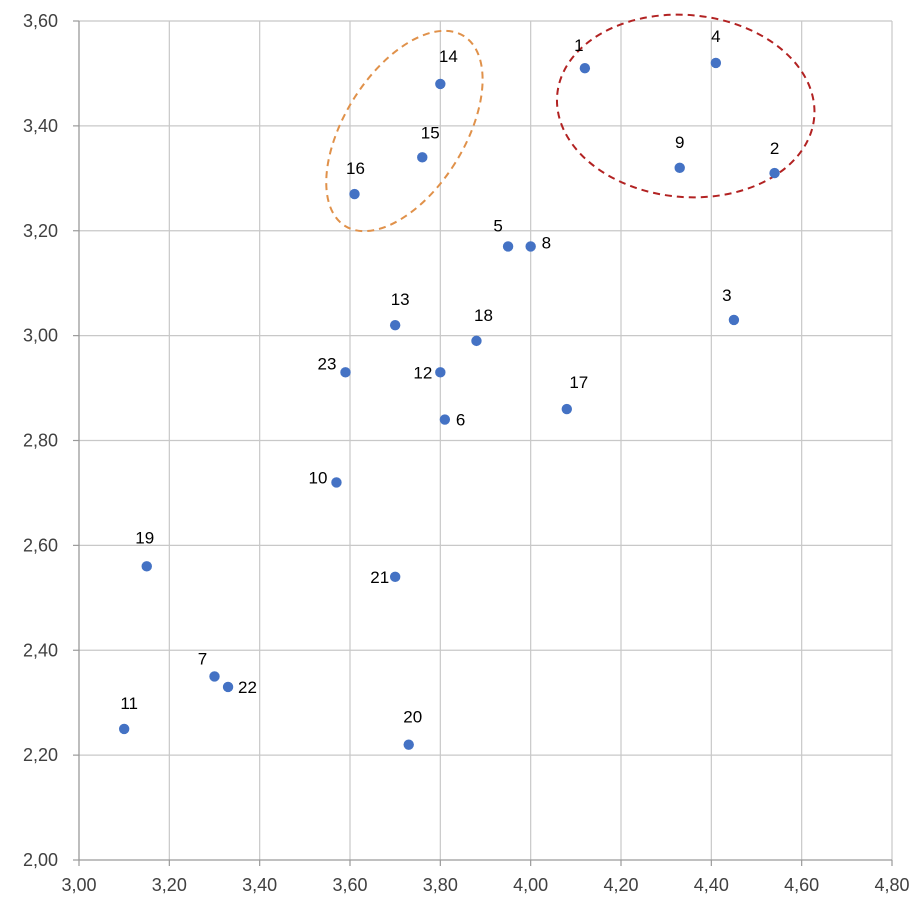 The width and height of the screenshot is (915, 902). I want to click on point-label-4: 4, so click(715, 36).